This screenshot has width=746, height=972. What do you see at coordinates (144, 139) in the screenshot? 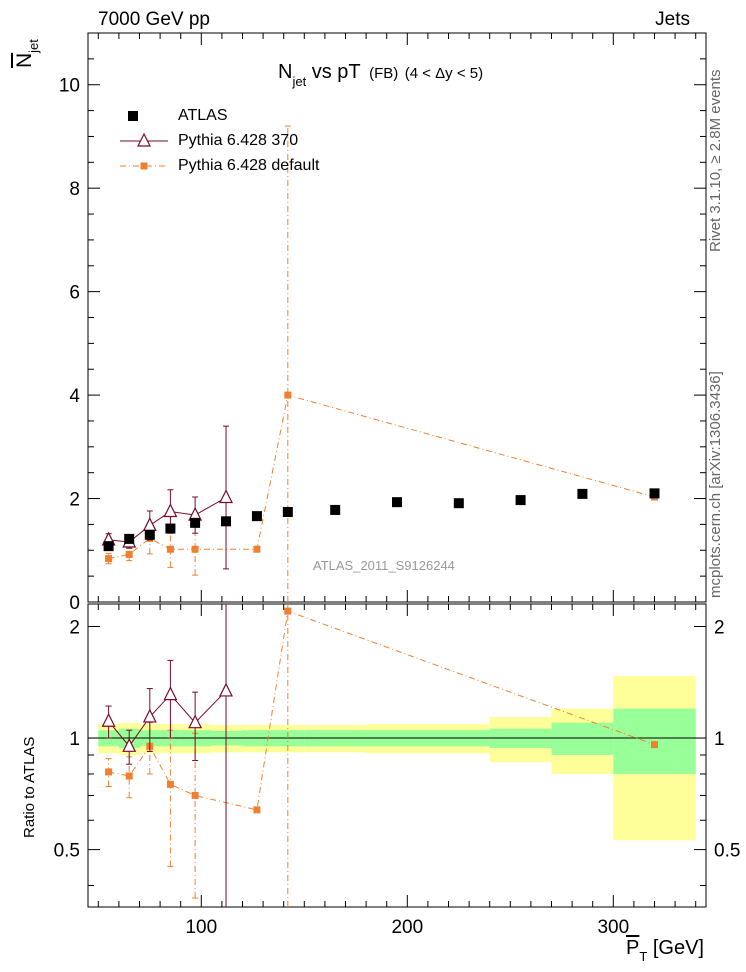
I see `legend-pythia370-symbol` at bounding box center [144, 139].